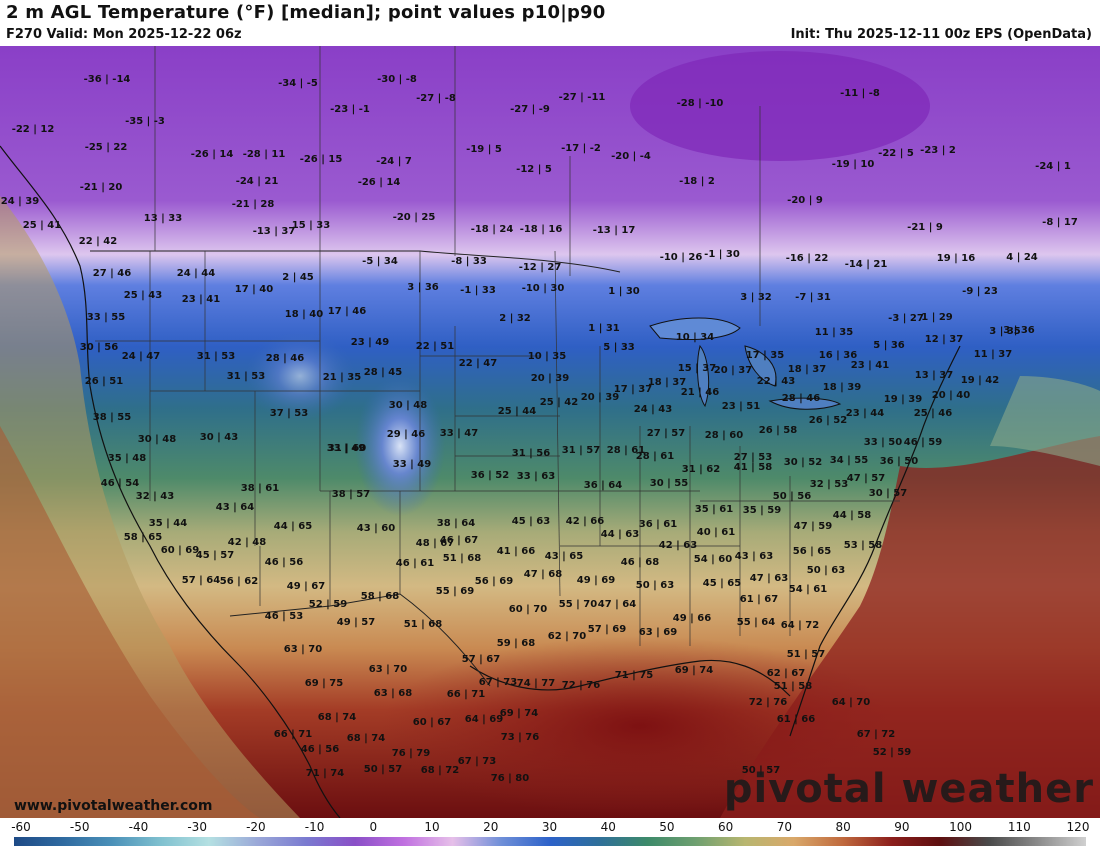 This screenshot has height=850, width=1100. I want to click on point-value-label: -23 | -1, so click(350, 109).